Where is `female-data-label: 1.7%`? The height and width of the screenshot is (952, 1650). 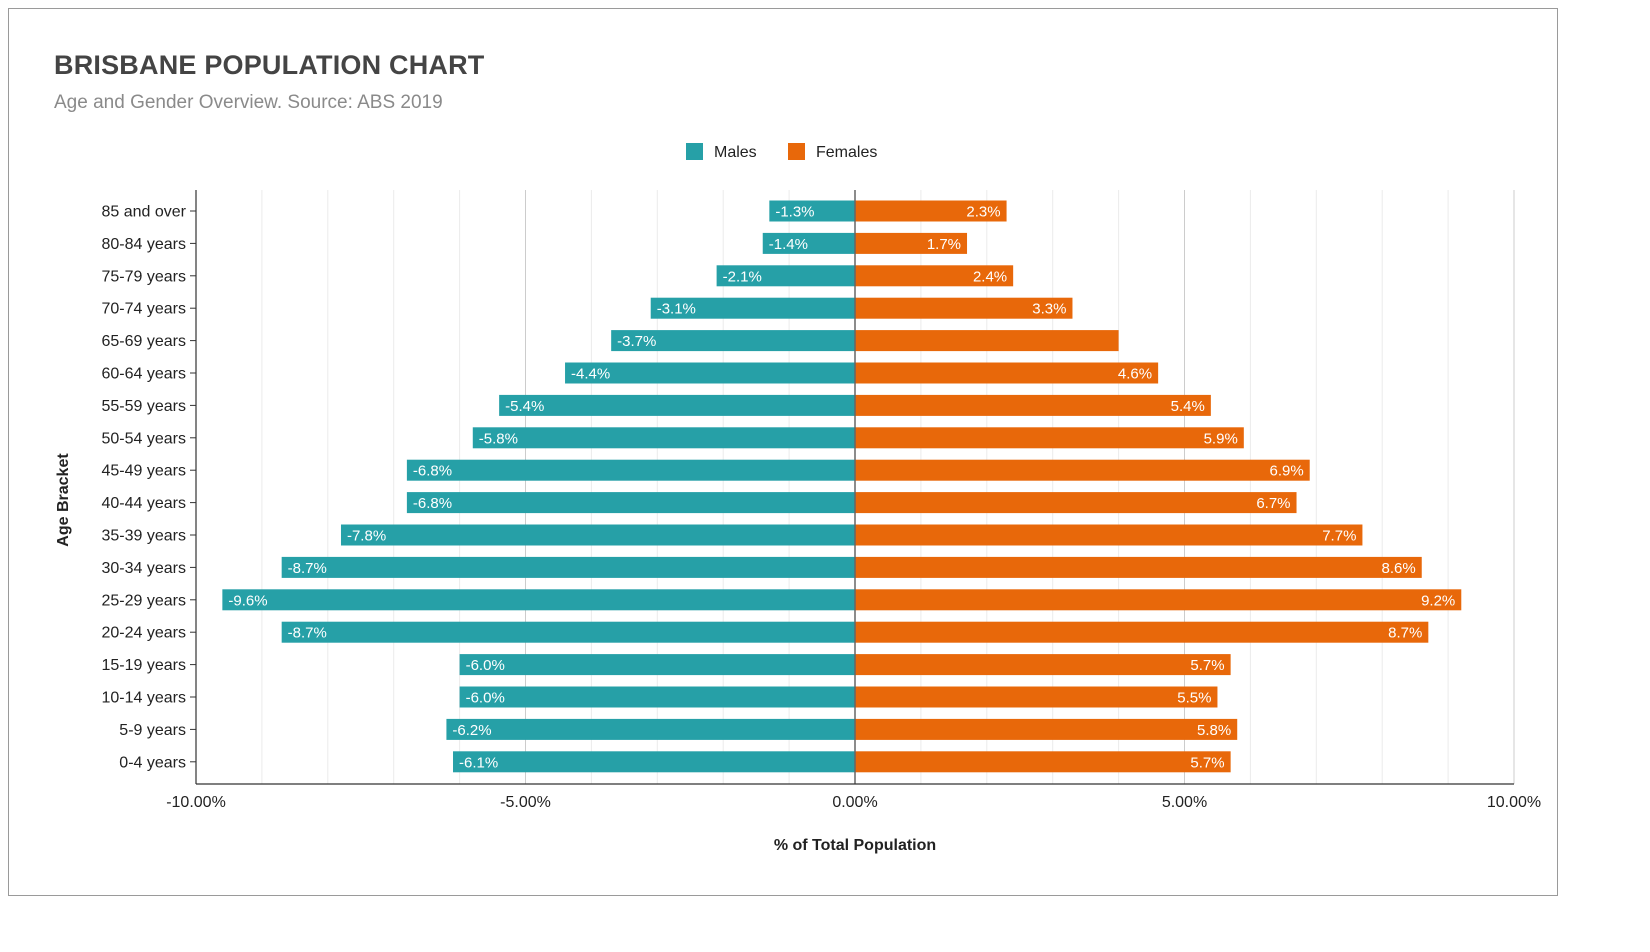
female-data-label: 1.7% is located at coordinates (944, 244).